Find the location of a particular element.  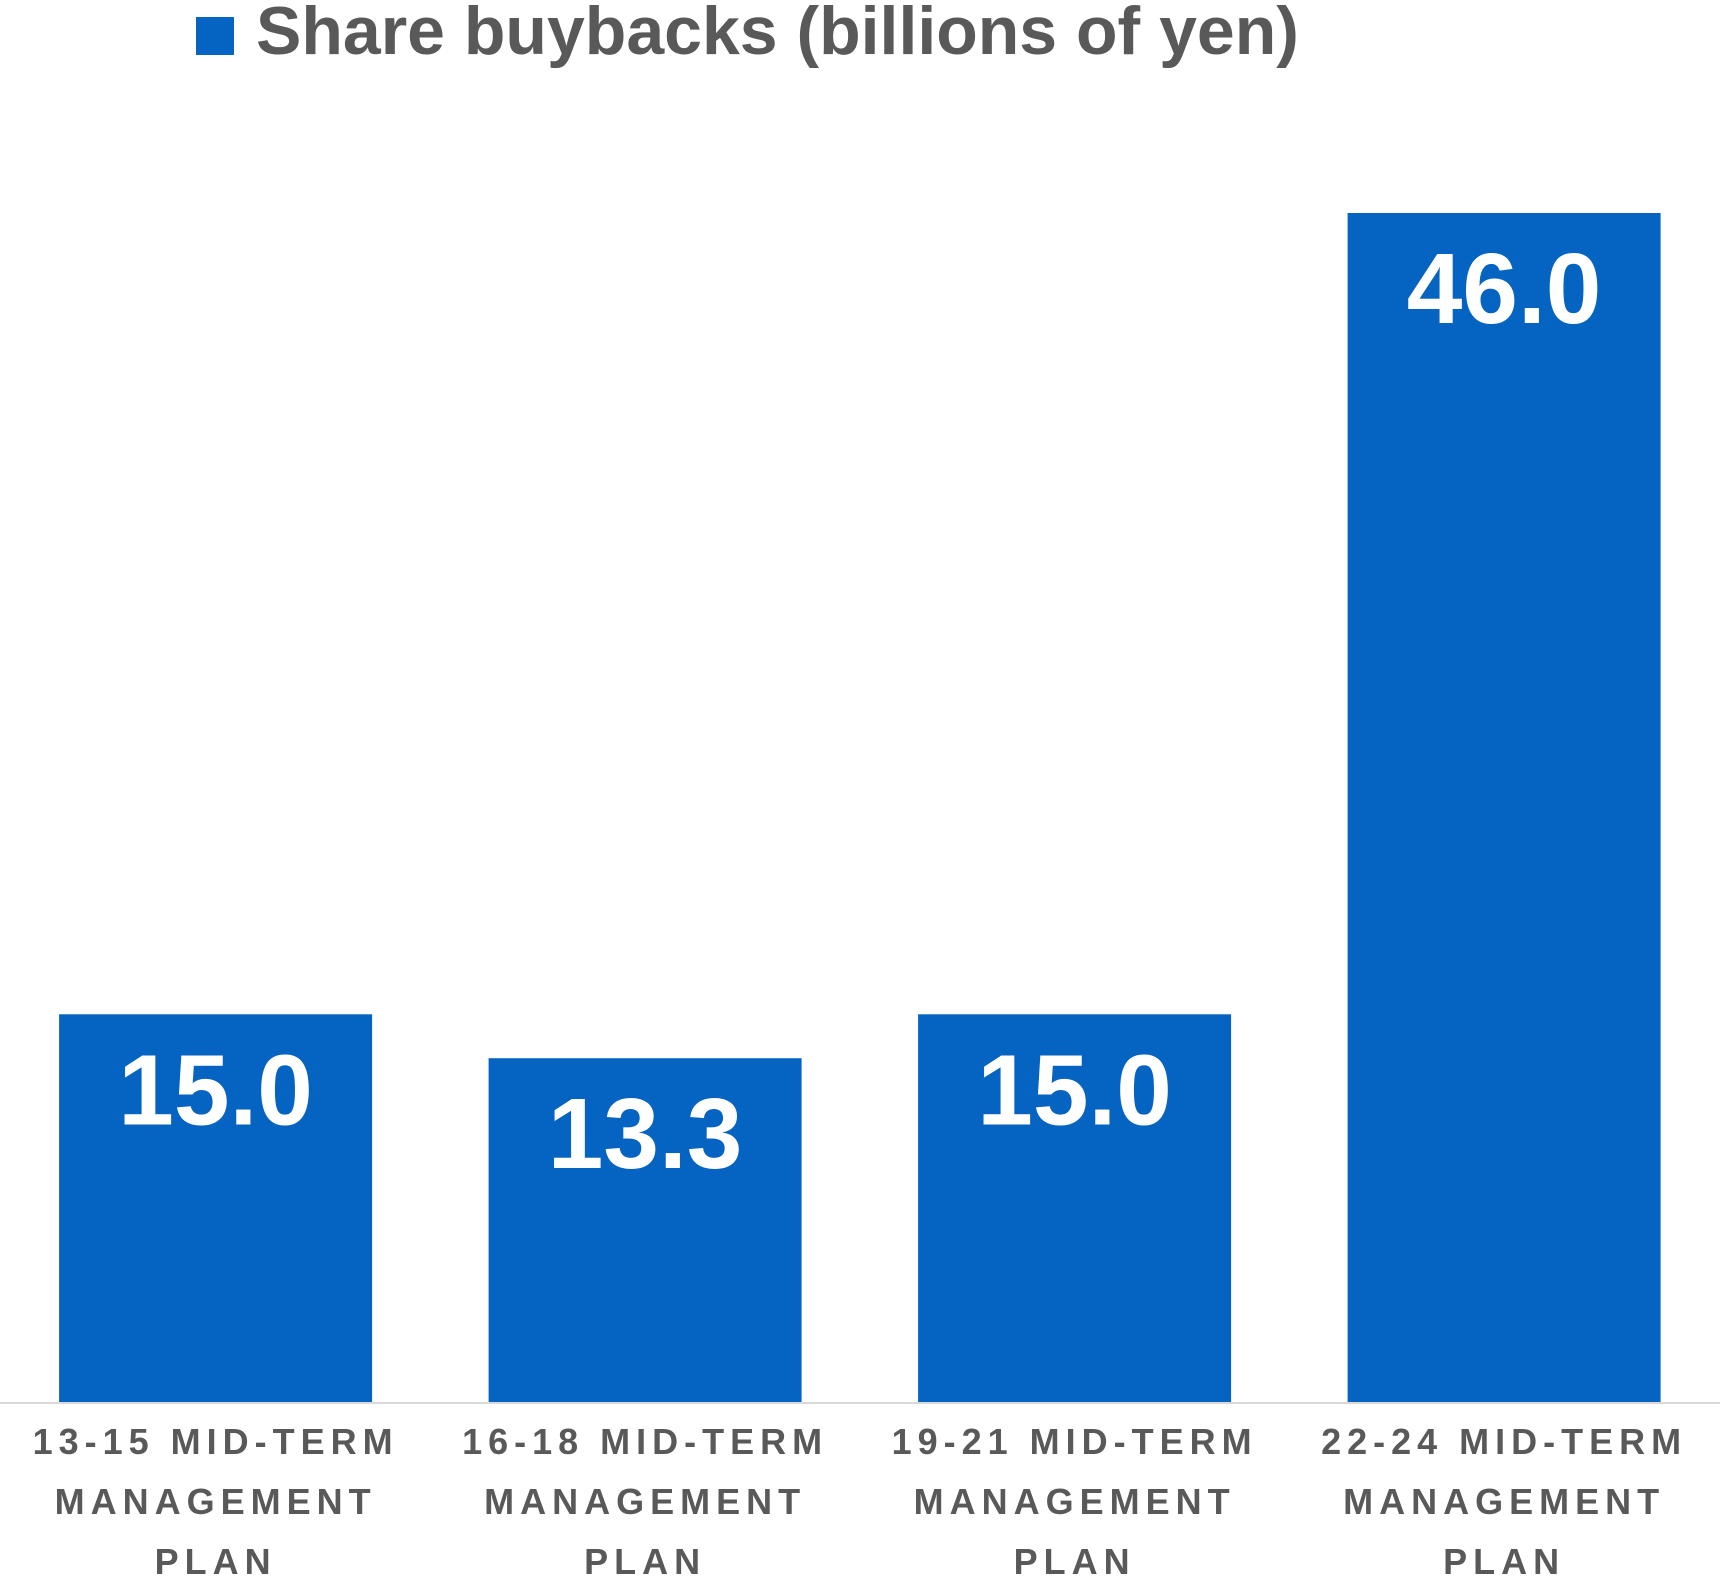

value-label: 46.0 is located at coordinates (1504, 289).